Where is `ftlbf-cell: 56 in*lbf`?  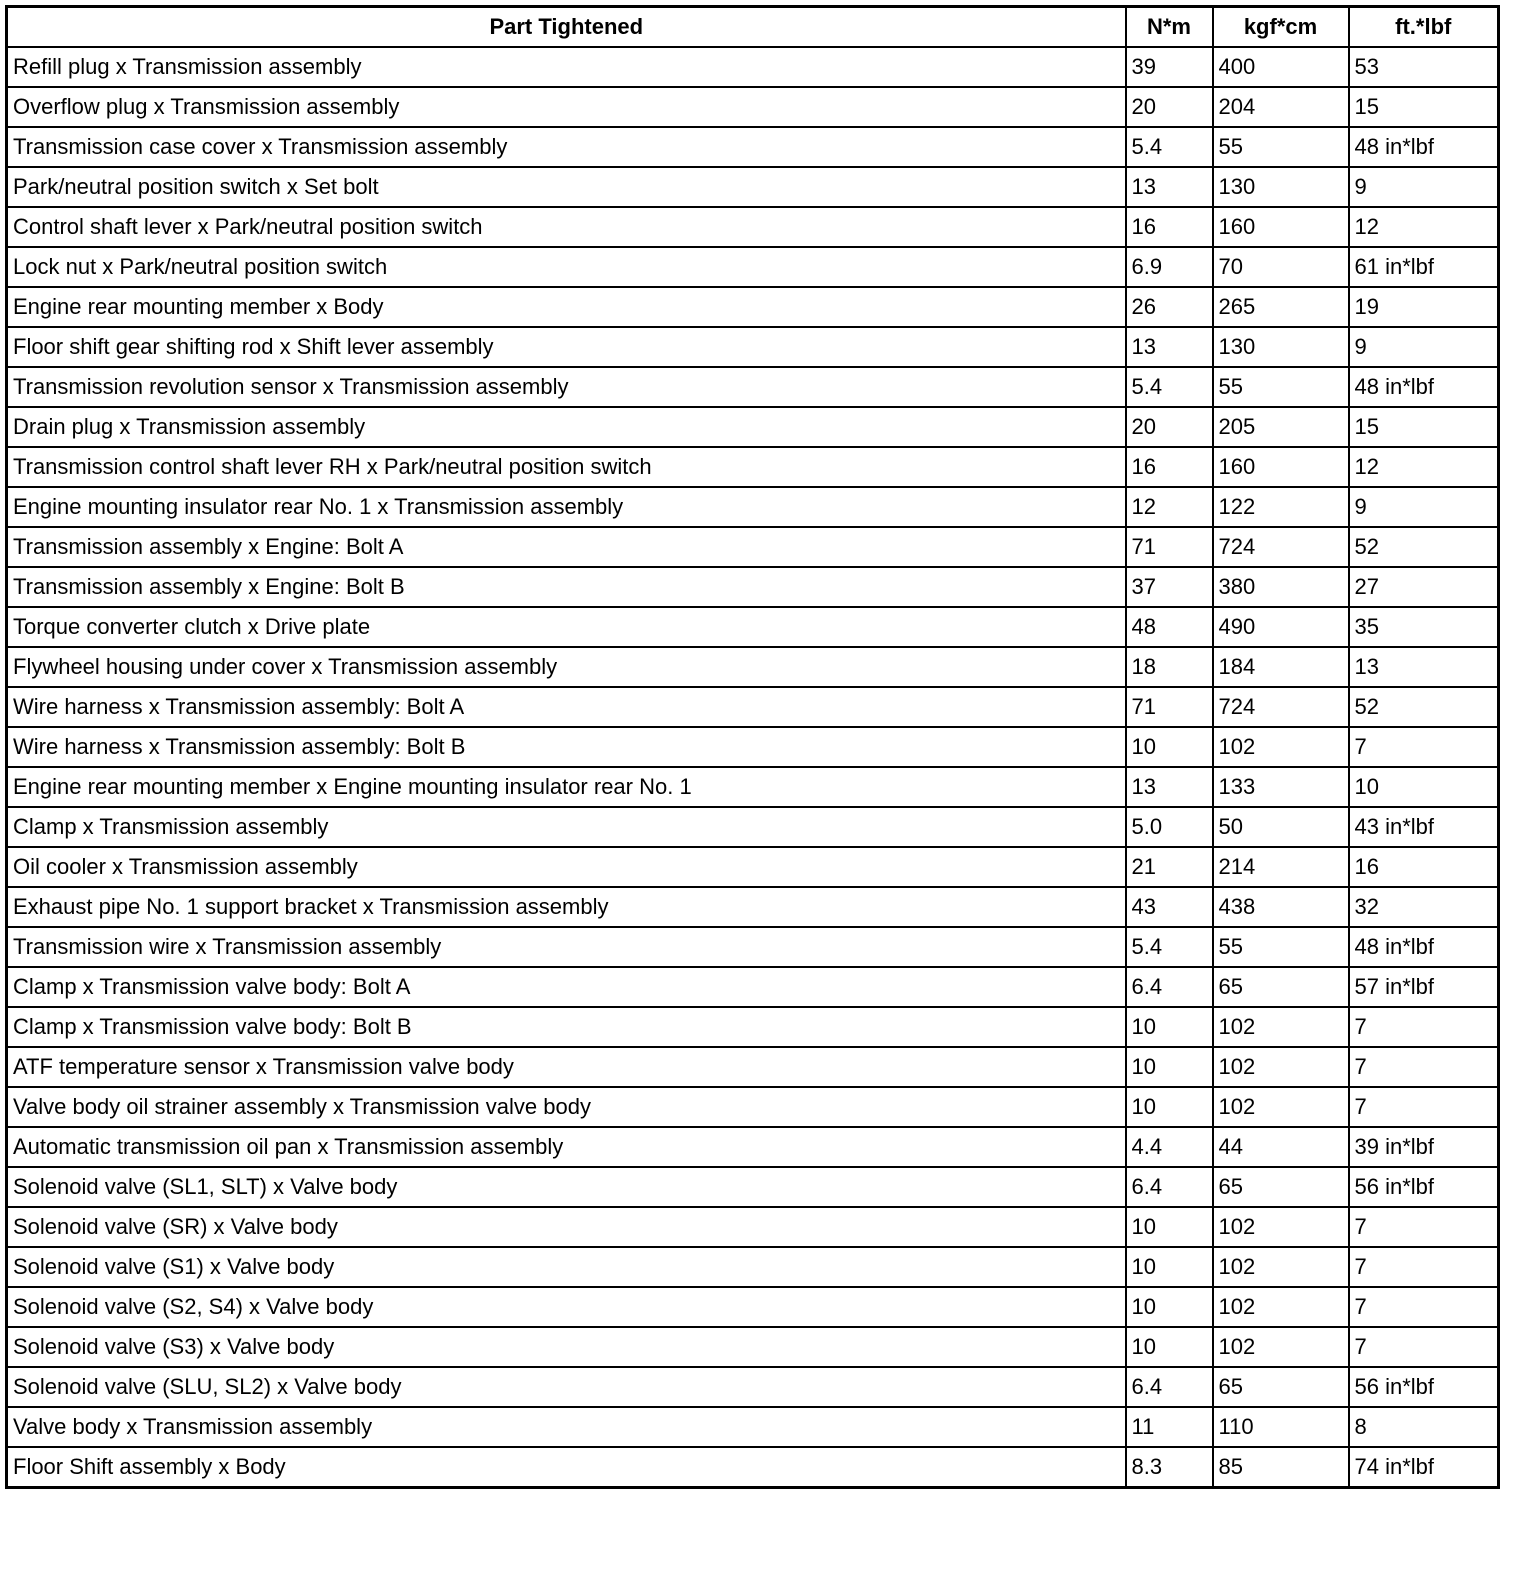 ftlbf-cell: 56 in*lbf is located at coordinates (1423, 1387).